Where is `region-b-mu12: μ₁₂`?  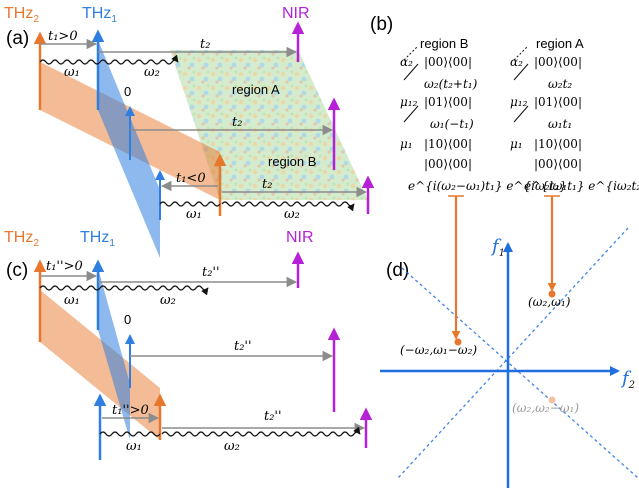 region-b-mu12: μ₁₂ is located at coordinates (409, 102).